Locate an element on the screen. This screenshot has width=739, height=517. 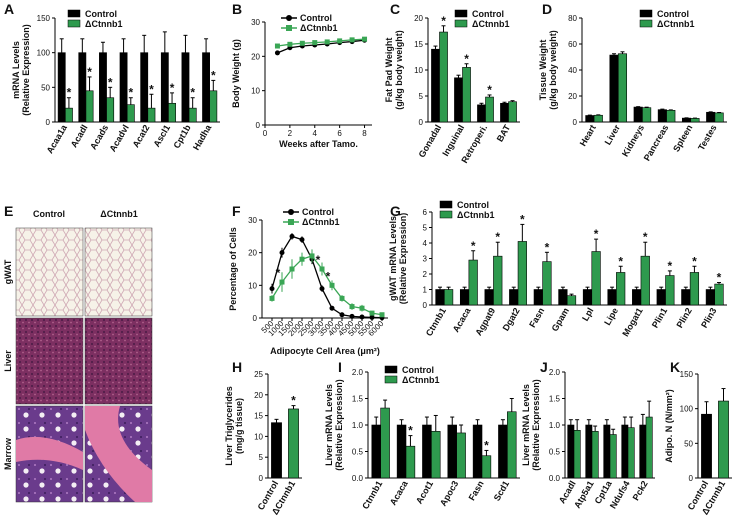
x-tick-label: Gpam is located at coordinates (560, 319).